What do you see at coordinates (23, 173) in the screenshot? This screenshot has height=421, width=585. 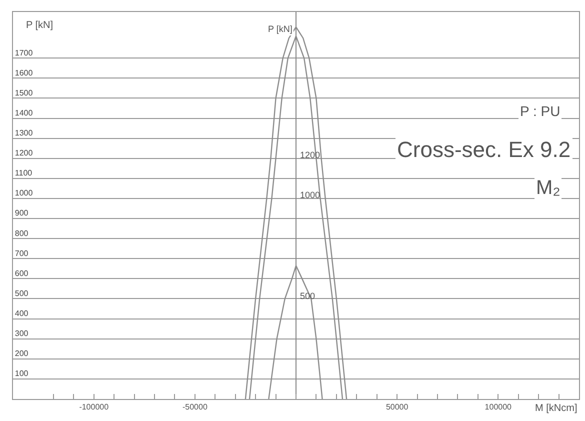 I see `y-tick-label: 1100` at bounding box center [23, 173].